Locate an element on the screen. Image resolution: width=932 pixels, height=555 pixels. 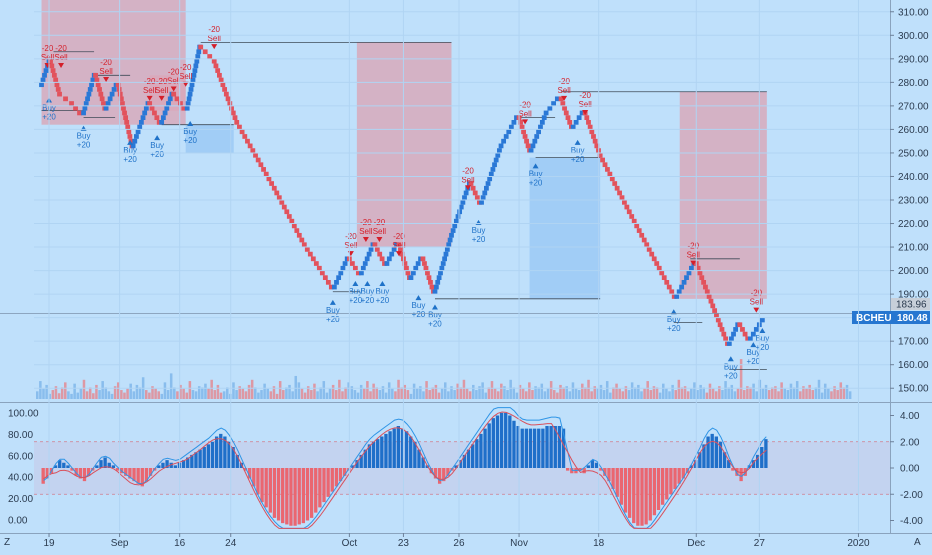
signal-qty: -20 is located at coordinates (585, 95).